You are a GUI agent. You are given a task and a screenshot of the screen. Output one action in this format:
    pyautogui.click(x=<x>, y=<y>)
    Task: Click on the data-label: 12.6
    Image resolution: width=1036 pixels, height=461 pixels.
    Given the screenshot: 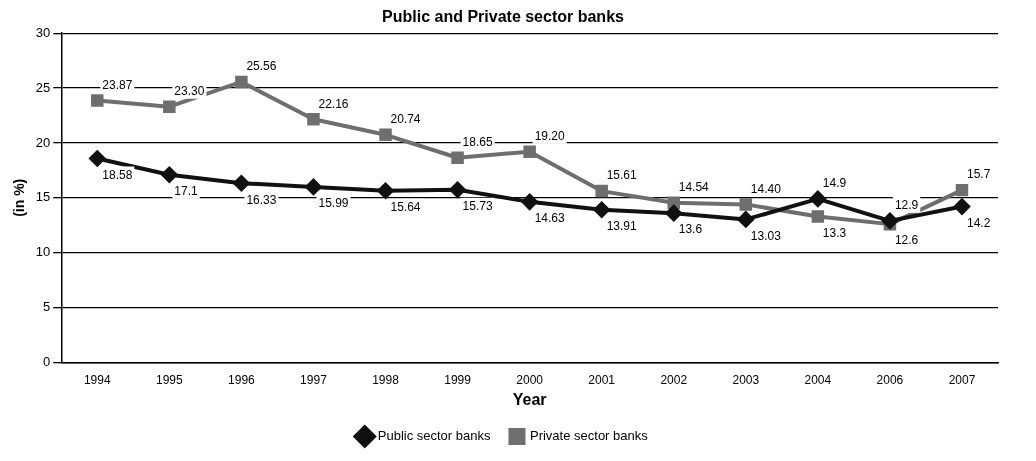 What is the action you would take?
    pyautogui.click(x=906, y=240)
    